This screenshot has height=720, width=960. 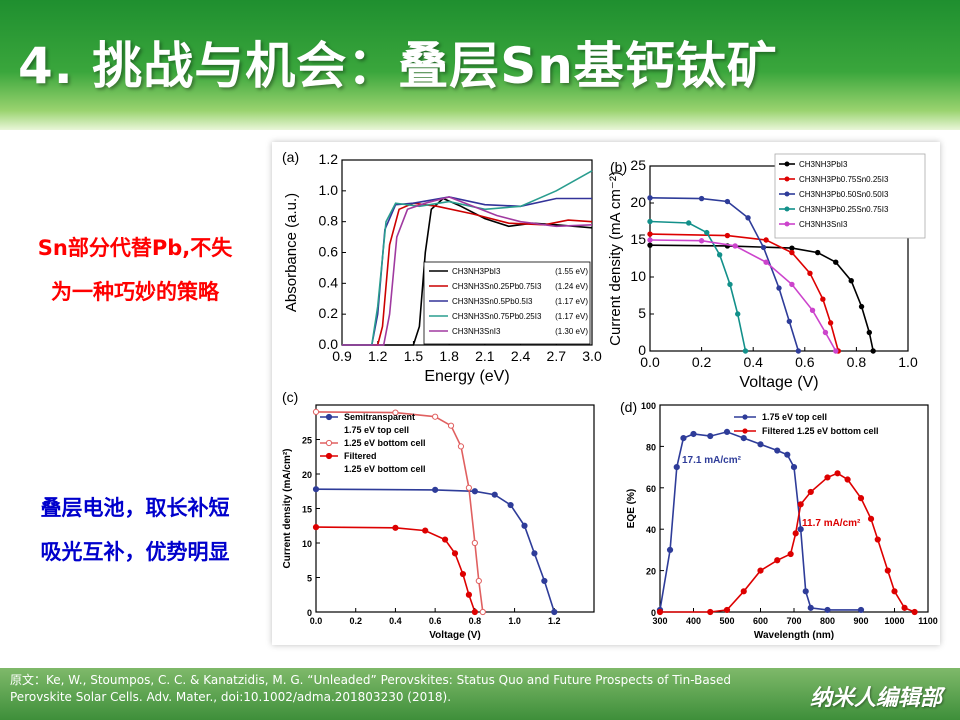 I want to click on legend-bandgap: (1.17 eV), so click(x=571, y=316).